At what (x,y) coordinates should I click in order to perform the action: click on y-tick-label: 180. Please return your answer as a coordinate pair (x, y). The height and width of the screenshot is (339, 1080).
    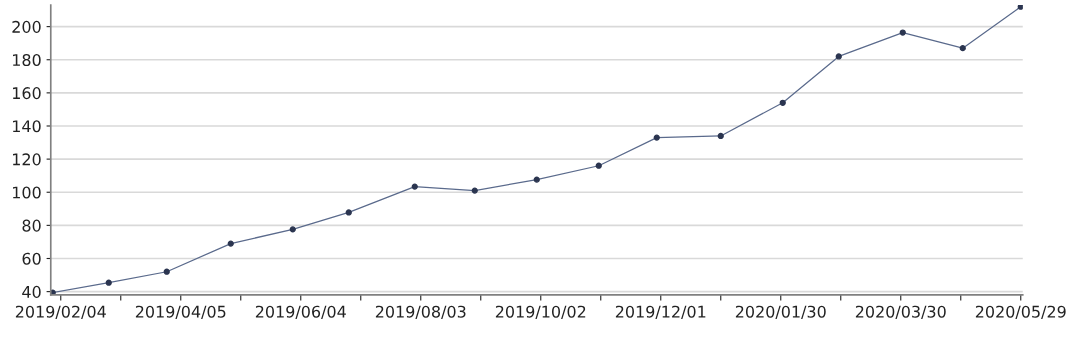
    Looking at the image, I should click on (27, 60).